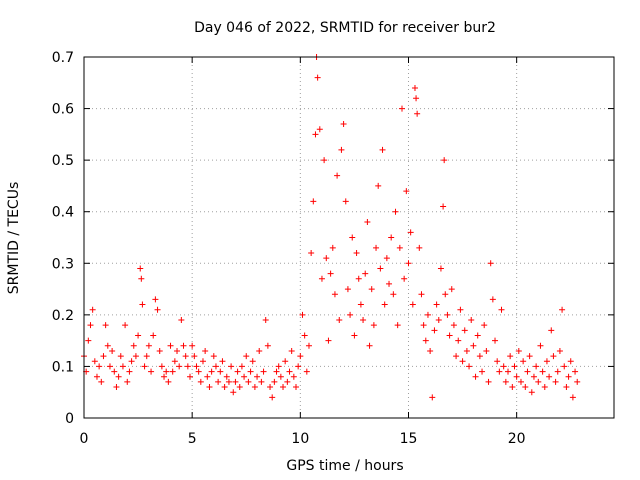 This screenshot has width=640, height=480. I want to click on y-tick-label: 0.2, so click(63, 316).